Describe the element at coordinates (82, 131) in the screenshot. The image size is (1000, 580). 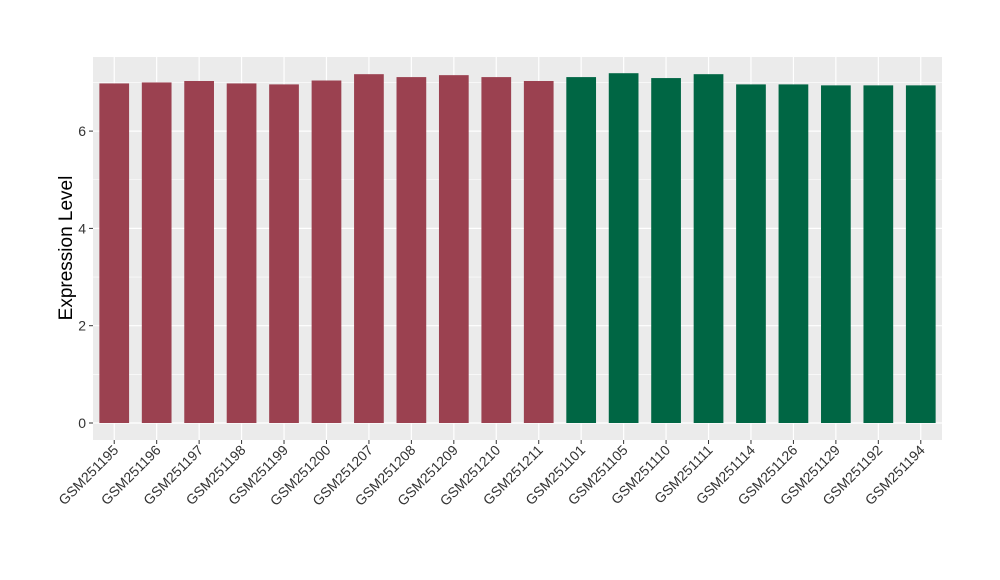
I see `y-tick-label: 6` at that location.